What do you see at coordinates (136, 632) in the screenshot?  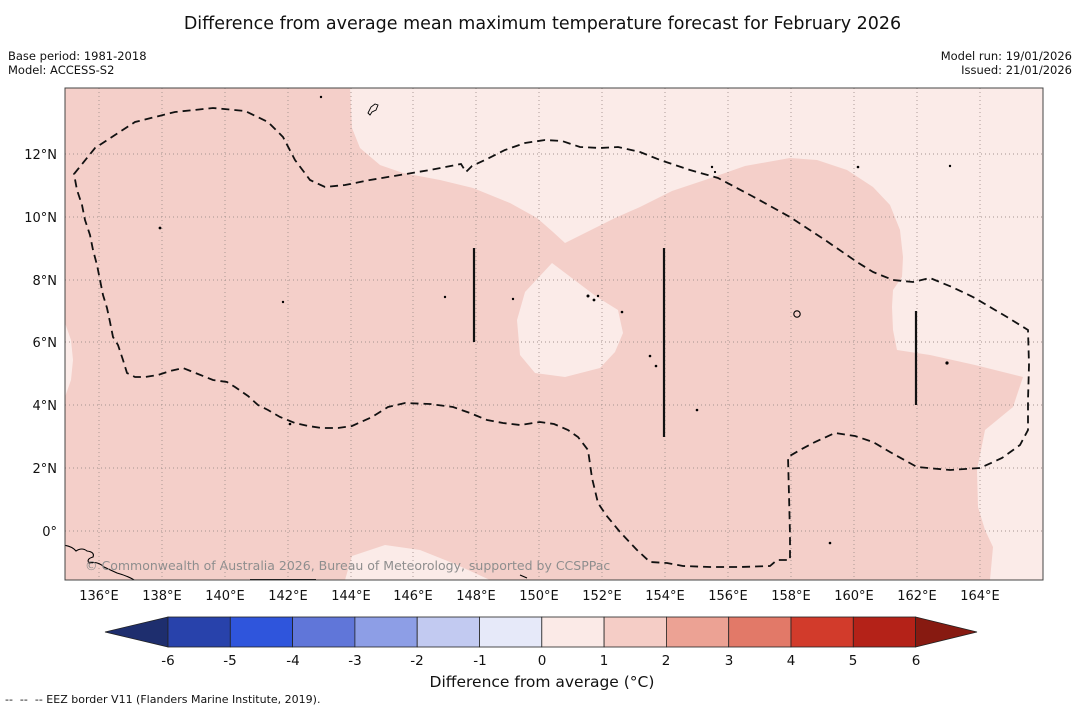 I see `colorbar-arrow-left` at bounding box center [136, 632].